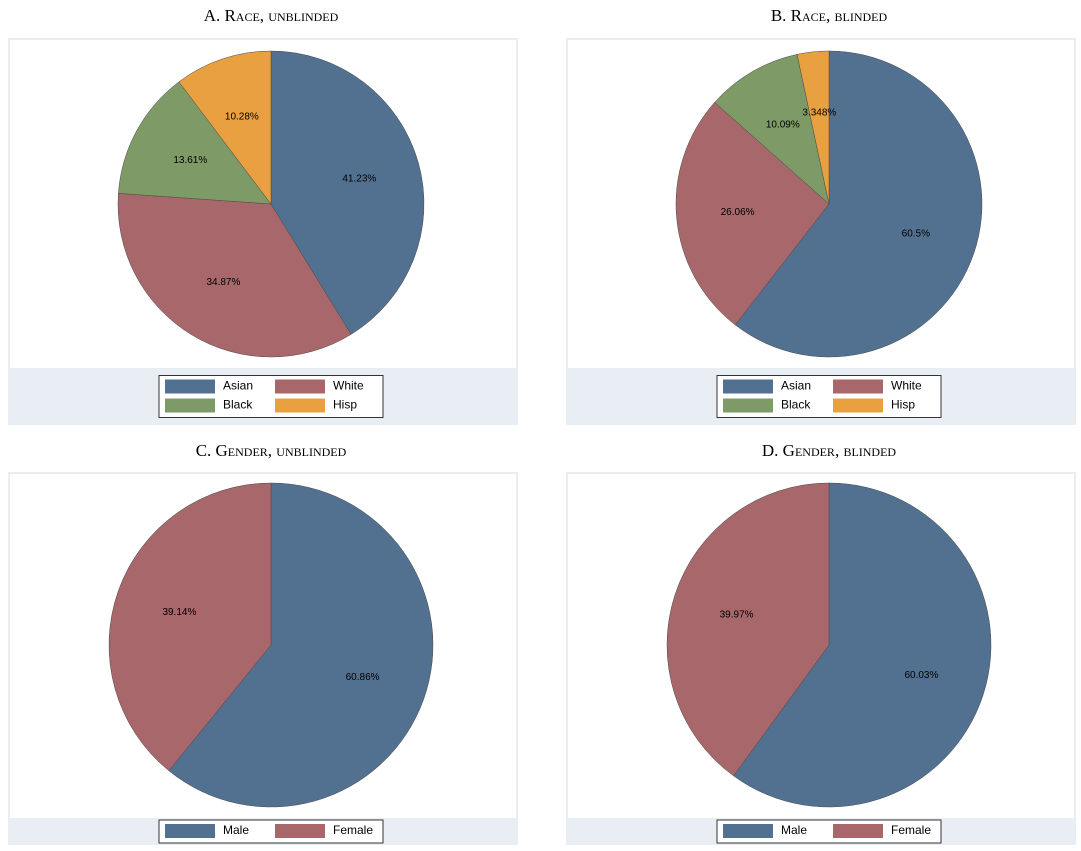  I want to click on slice-label: 10.28%, so click(242, 117).